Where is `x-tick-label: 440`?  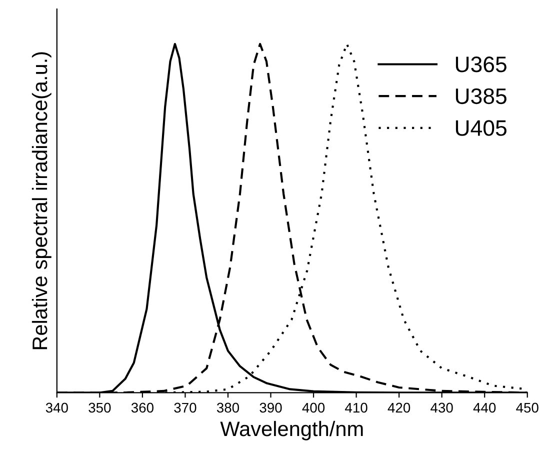 x-tick-label: 440 is located at coordinates (484, 407).